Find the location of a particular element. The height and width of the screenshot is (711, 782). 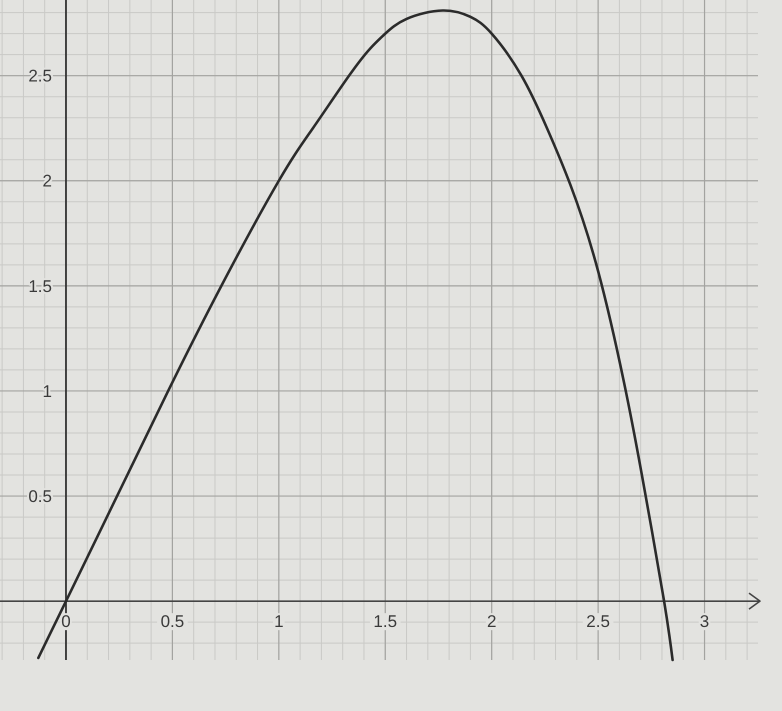

x-tick-label: 2.5 is located at coordinates (598, 622).